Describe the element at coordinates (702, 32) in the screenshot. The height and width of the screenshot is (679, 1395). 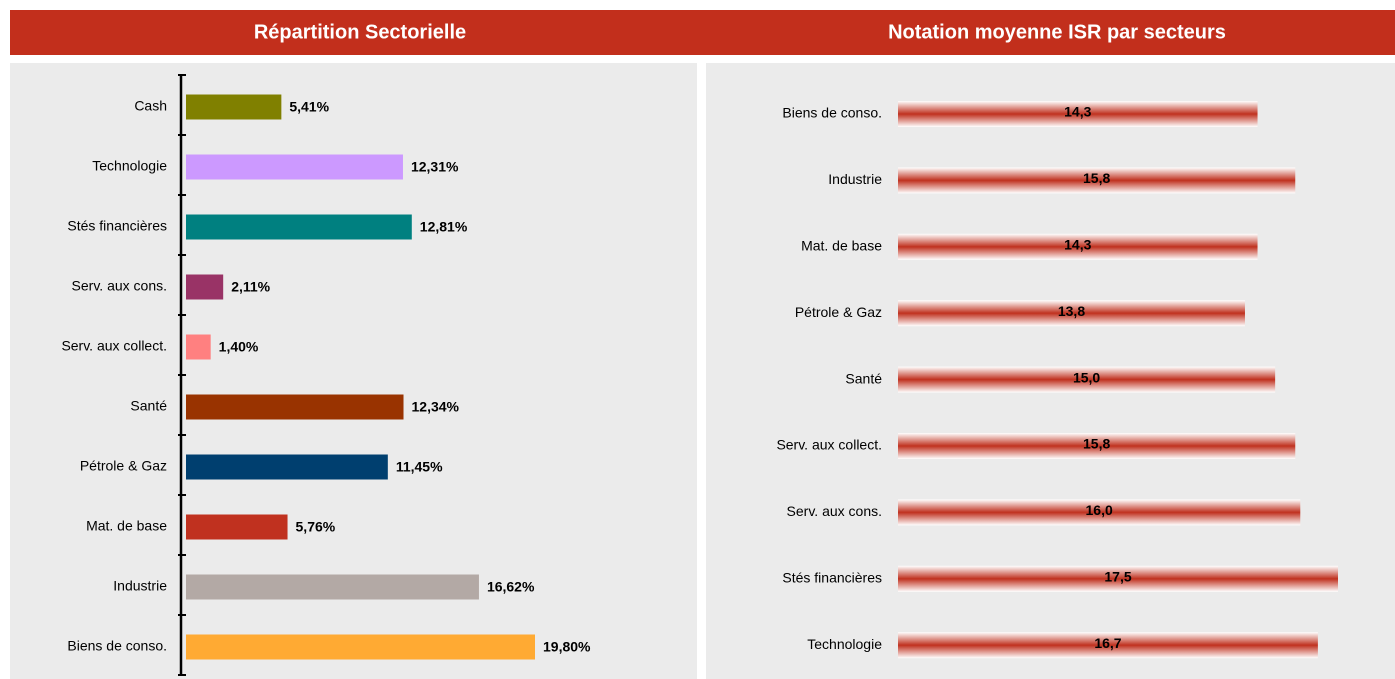
I see `header-band` at that location.